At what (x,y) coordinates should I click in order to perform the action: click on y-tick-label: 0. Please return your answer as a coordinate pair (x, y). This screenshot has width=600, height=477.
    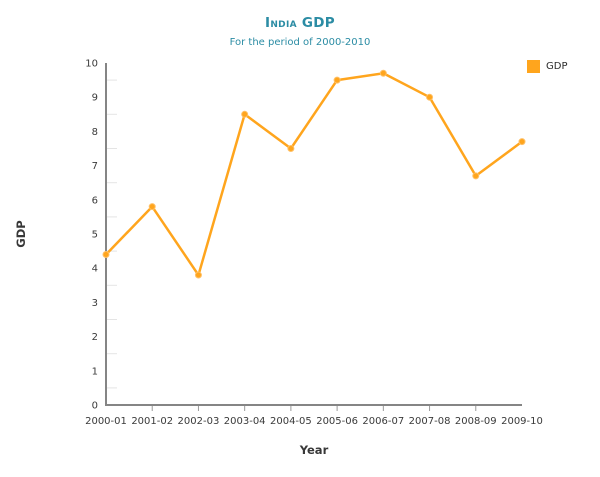
    Looking at the image, I should click on (95, 406).